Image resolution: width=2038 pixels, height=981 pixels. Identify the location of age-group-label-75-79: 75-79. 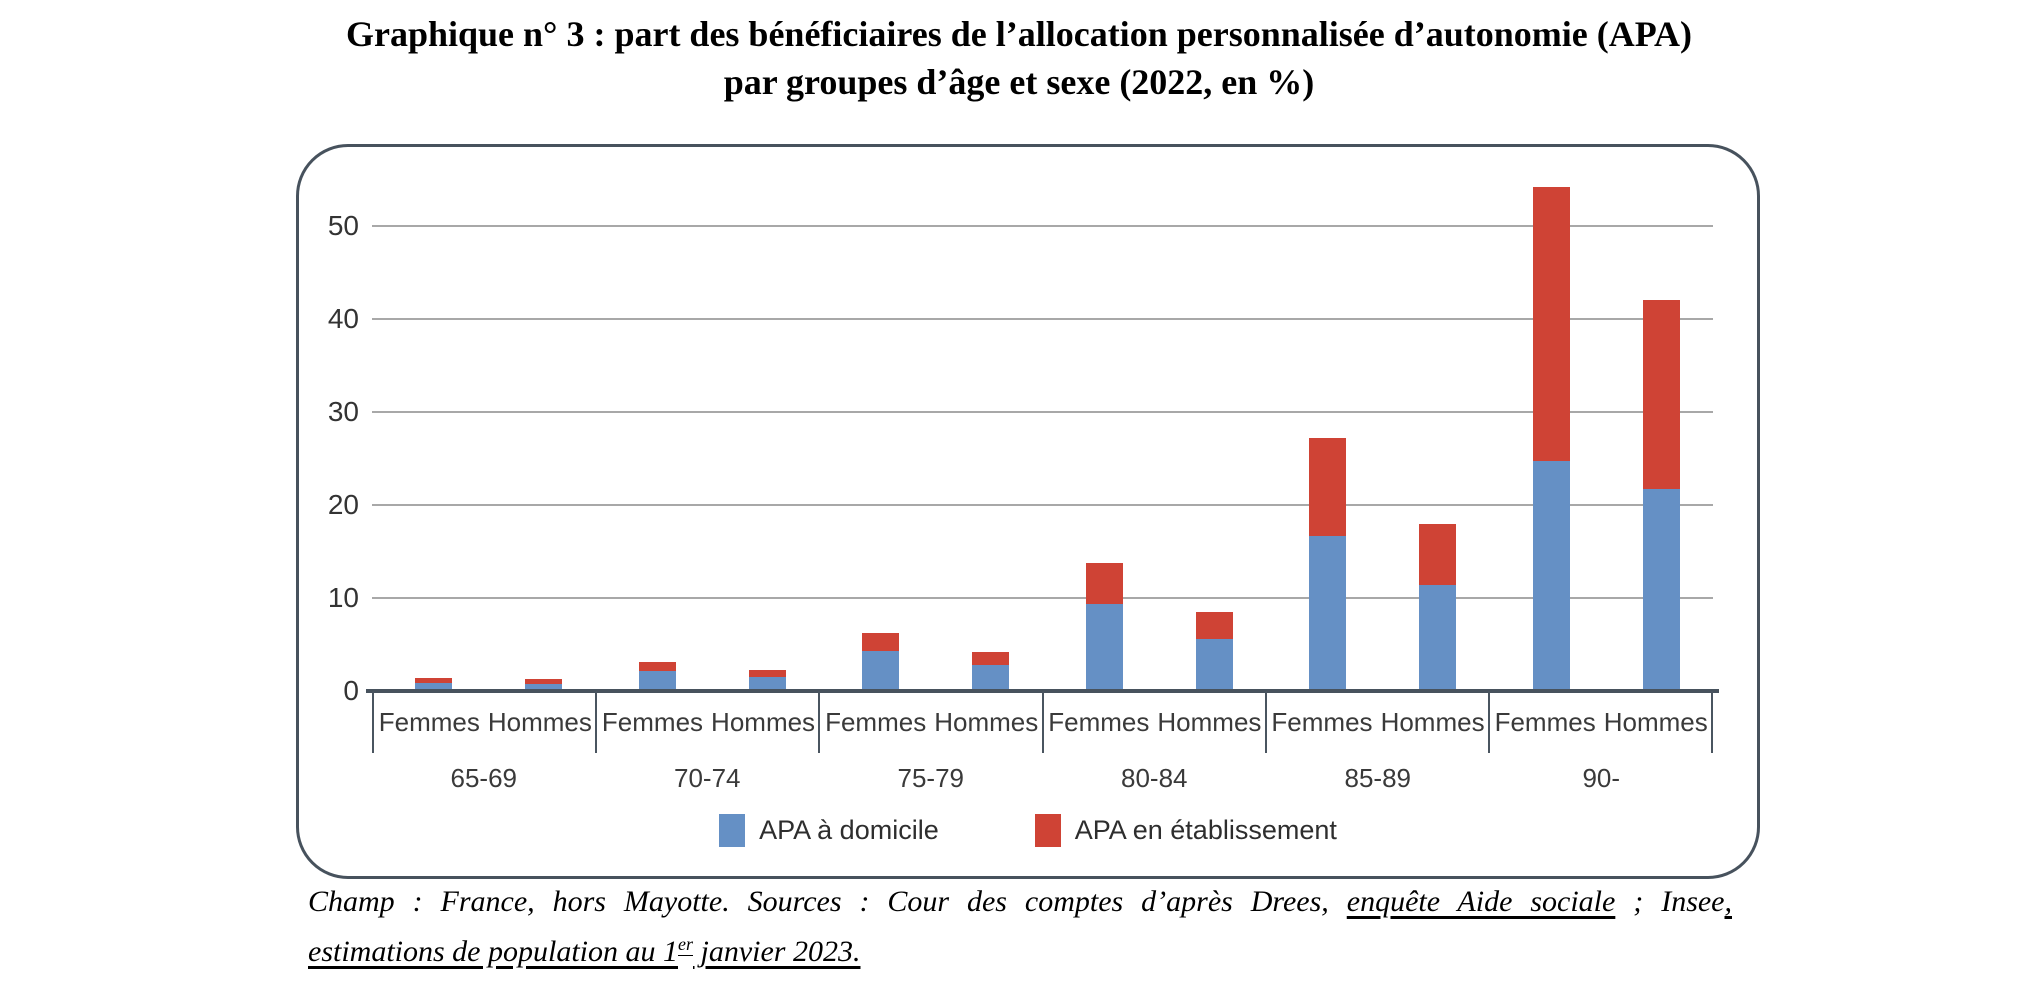
(931, 778).